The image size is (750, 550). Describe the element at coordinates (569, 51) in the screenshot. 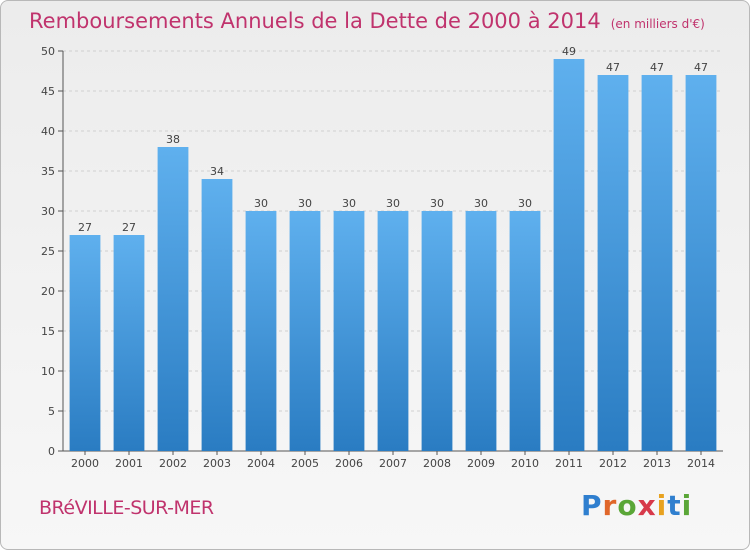

I see `data-label: 49` at that location.